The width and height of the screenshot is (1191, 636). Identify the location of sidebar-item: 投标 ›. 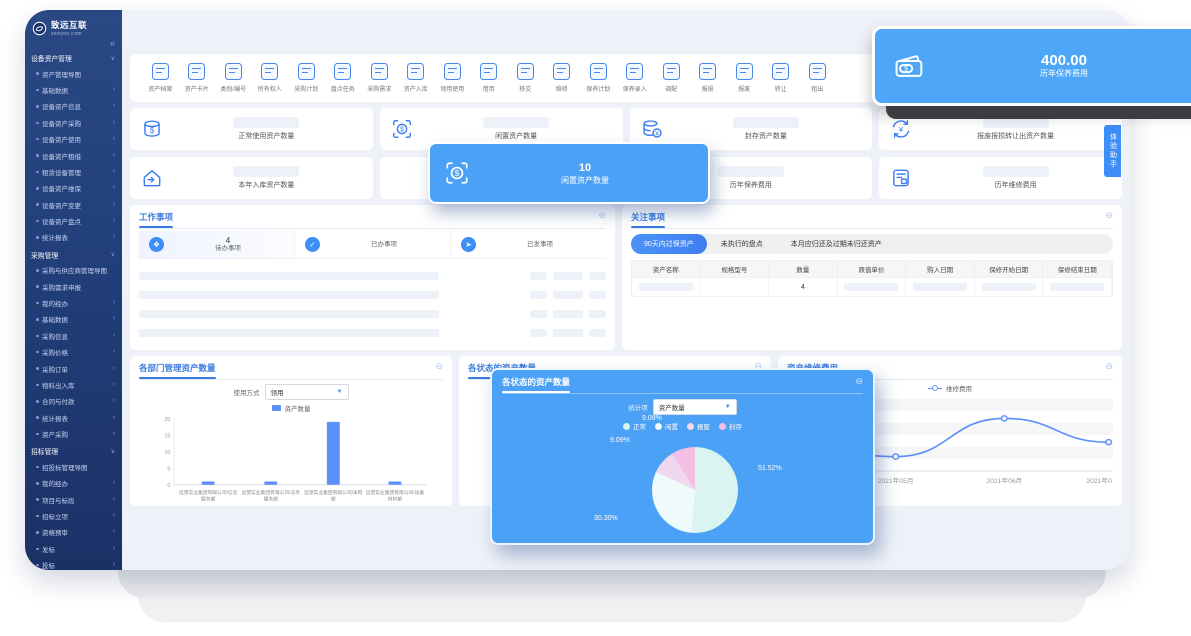
(73, 563).